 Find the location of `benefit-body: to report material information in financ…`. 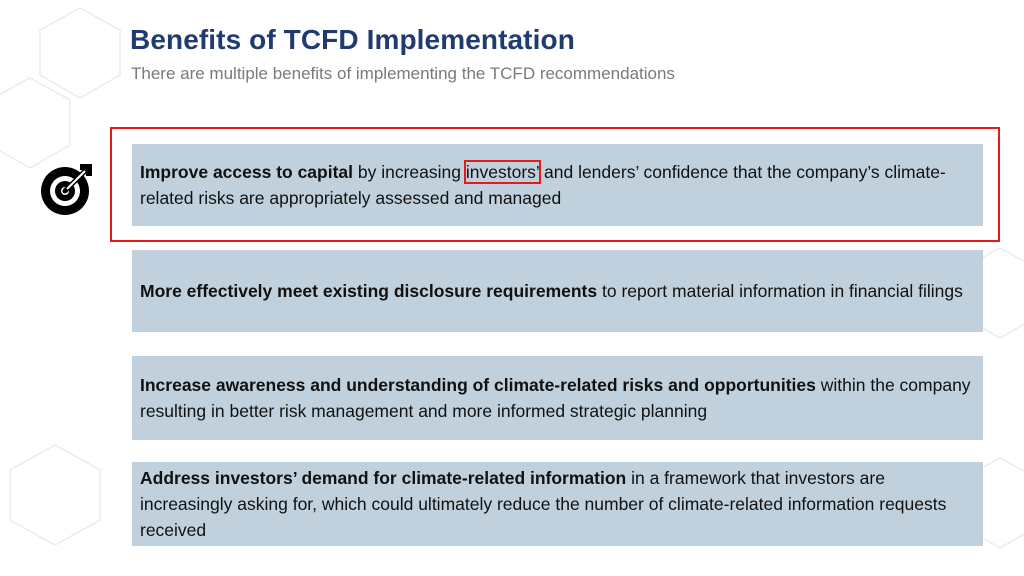

benefit-body: to report material information in financ… is located at coordinates (780, 291).